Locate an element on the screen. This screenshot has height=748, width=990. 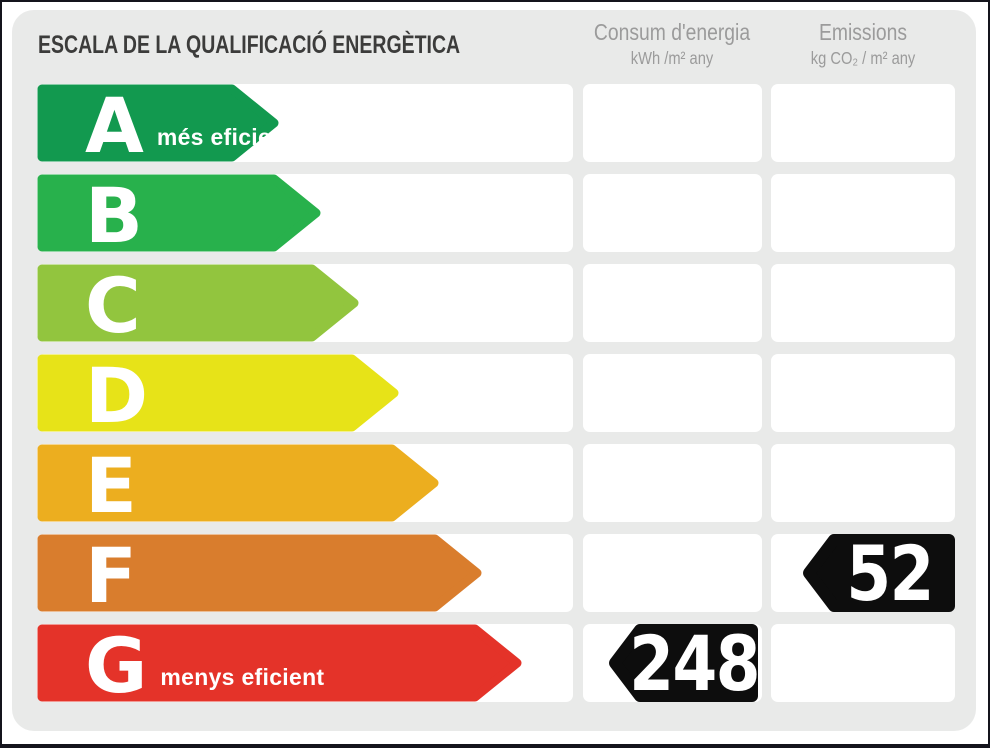
grade-g-arrow-icon is located at coordinates (279, 663).